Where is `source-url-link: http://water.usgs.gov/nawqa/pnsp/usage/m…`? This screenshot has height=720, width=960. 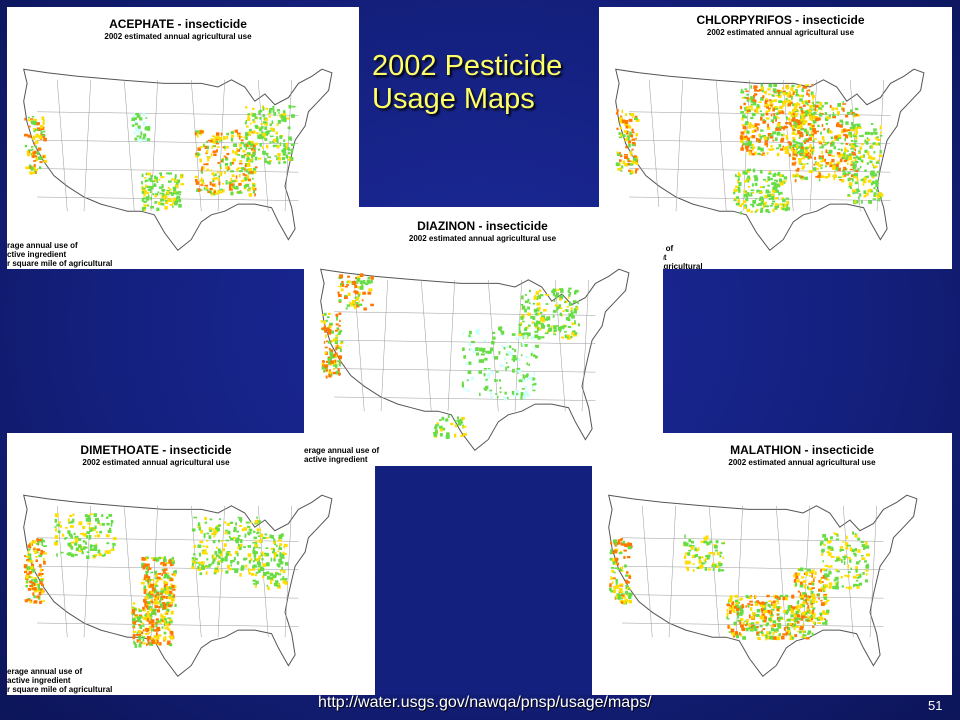 source-url-link: http://water.usgs.gov/nawqa/pnsp/usage/m… is located at coordinates (485, 702).